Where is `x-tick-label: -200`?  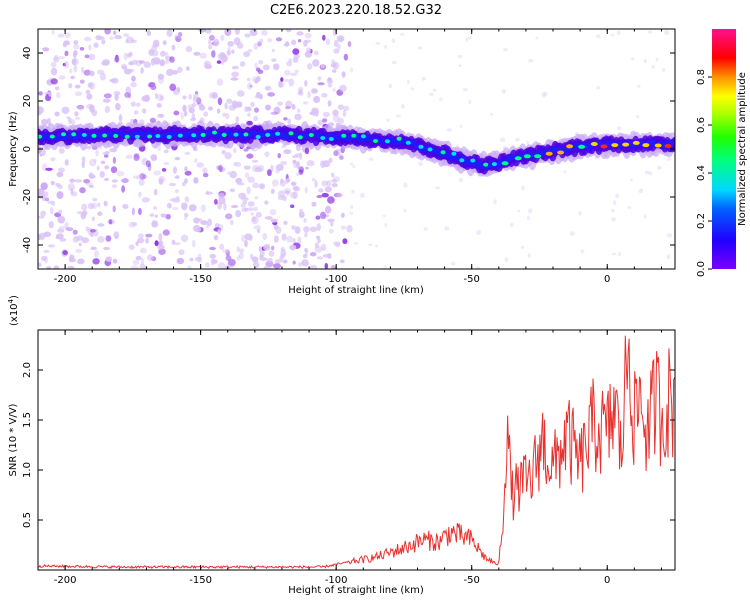 x-tick-label: -200 is located at coordinates (65, 580).